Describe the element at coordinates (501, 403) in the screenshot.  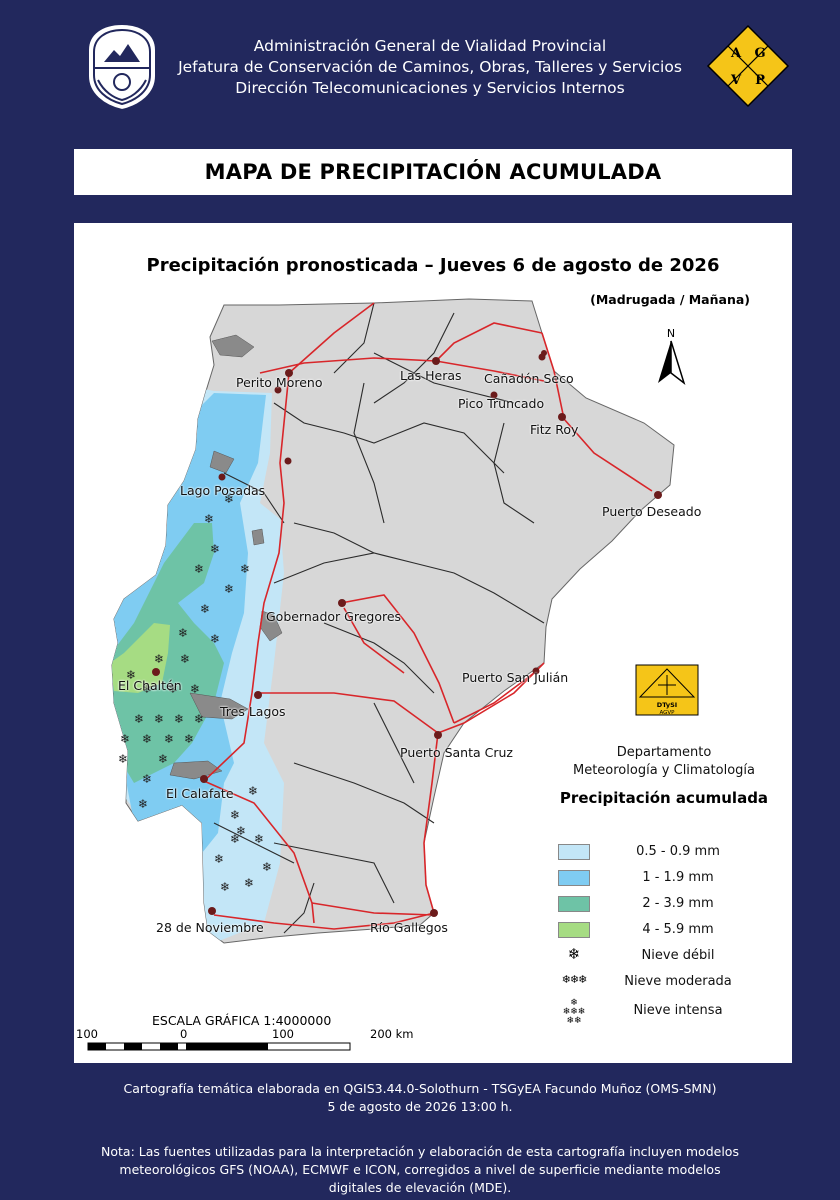
I see `label-pico-truncado: Pico Truncado` at that location.